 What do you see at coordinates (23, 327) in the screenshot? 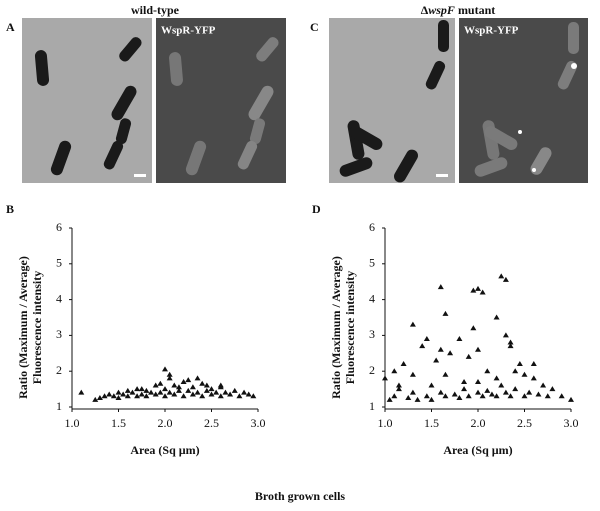
I see `y-axis-label: Ratio (Maximum / Average)` at bounding box center [23, 327].